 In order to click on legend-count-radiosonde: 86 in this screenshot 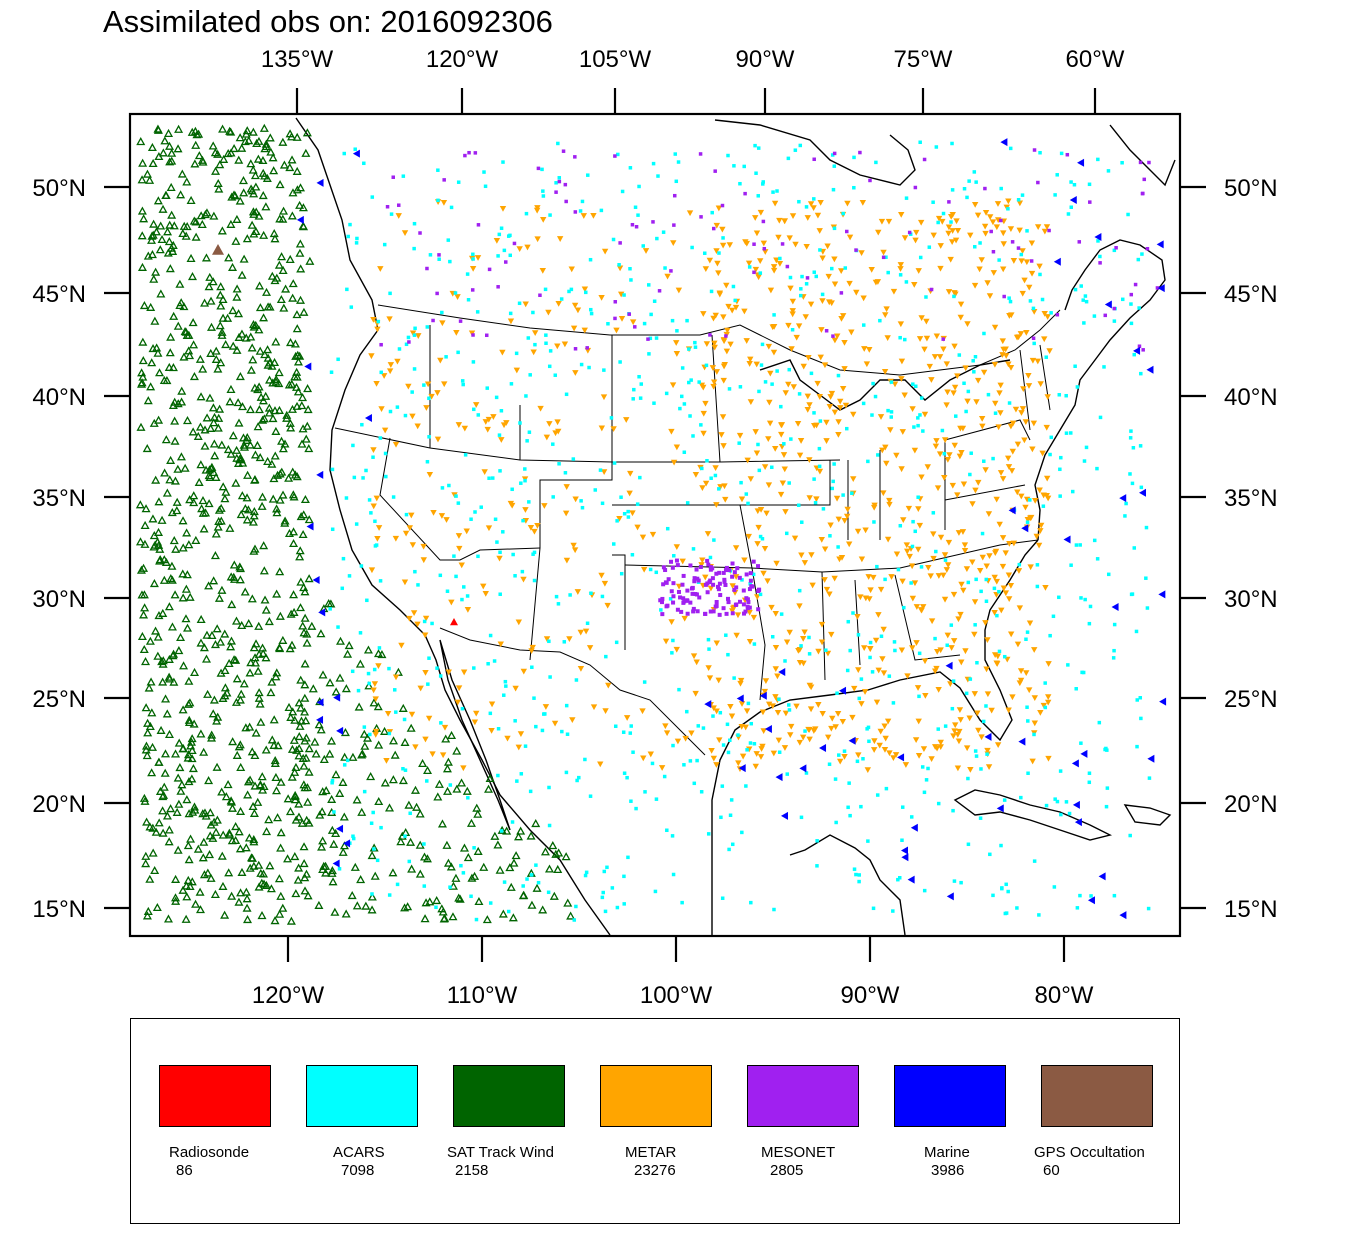, I will do `click(184, 1170)`.